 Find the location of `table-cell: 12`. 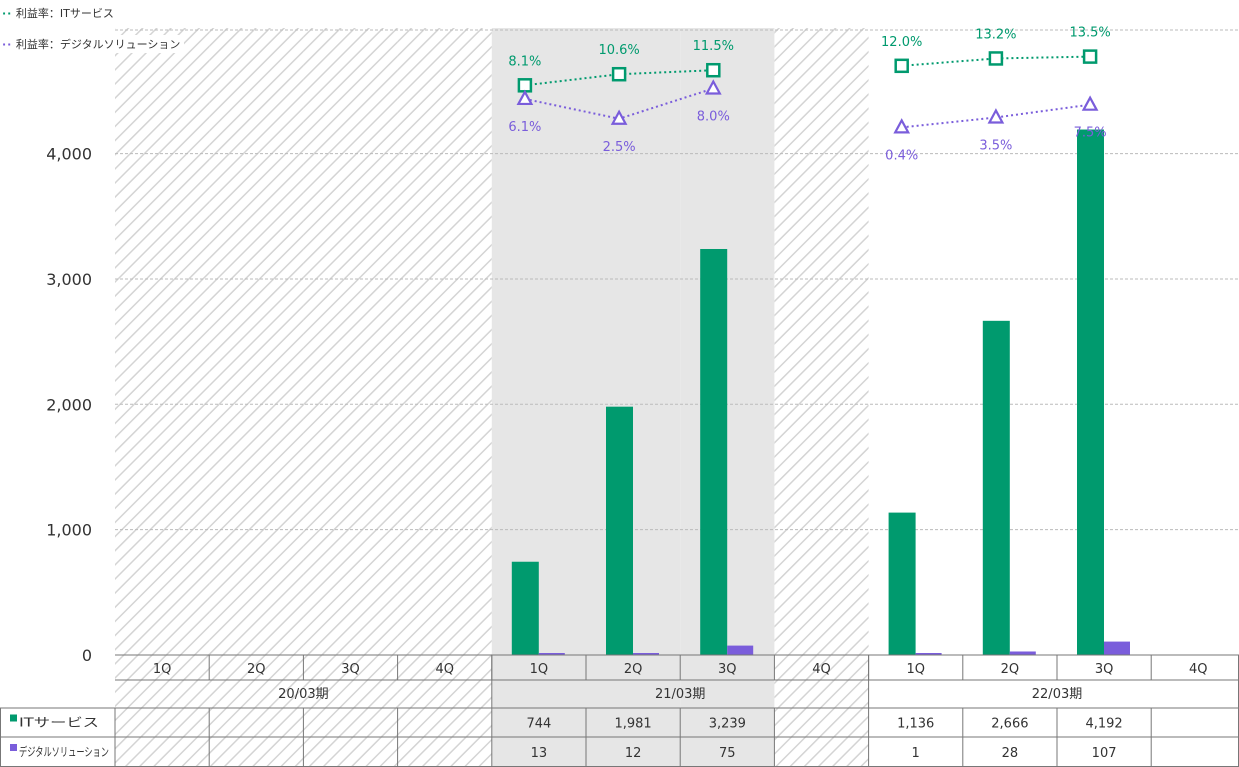

table-cell: 12 is located at coordinates (633, 753).